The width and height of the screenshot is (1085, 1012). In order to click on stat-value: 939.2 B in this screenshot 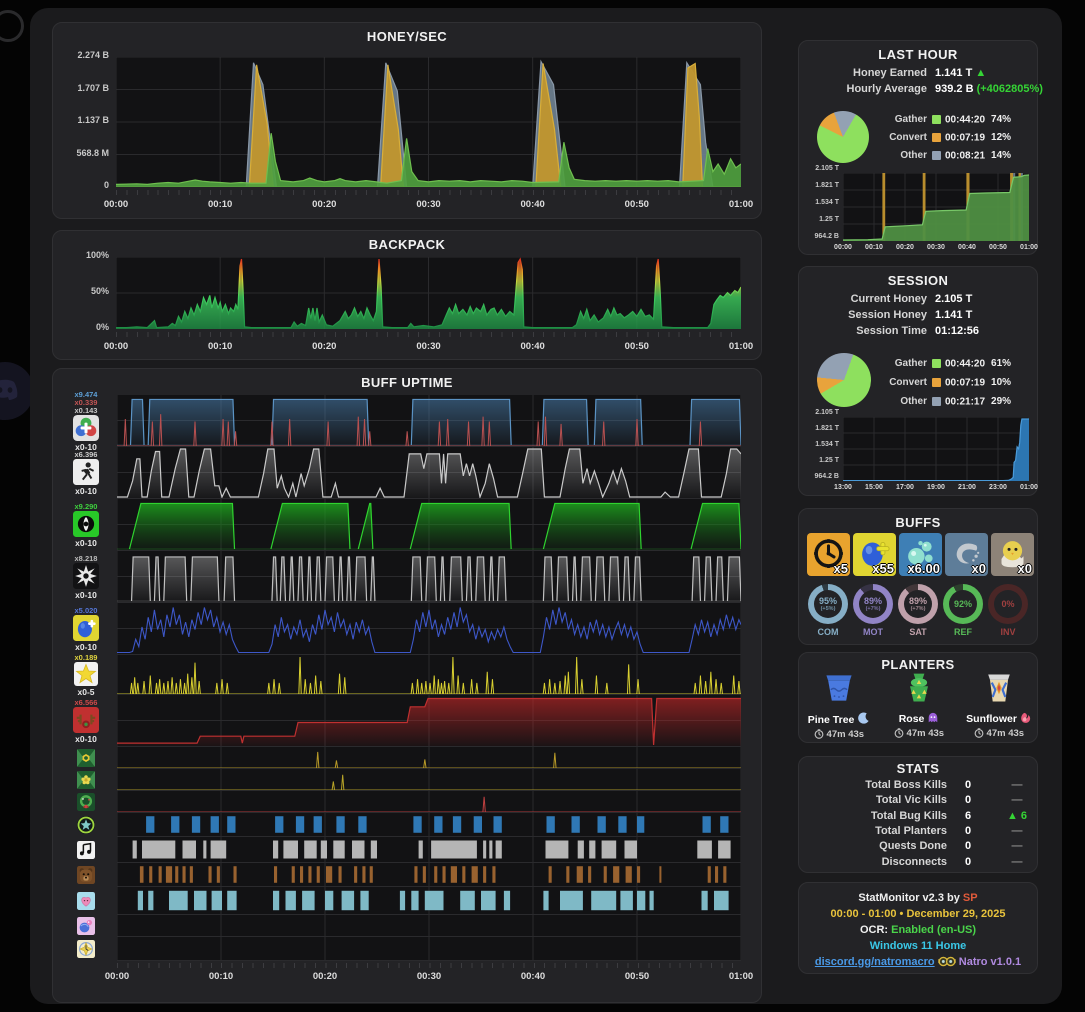, I will do `click(954, 89)`.